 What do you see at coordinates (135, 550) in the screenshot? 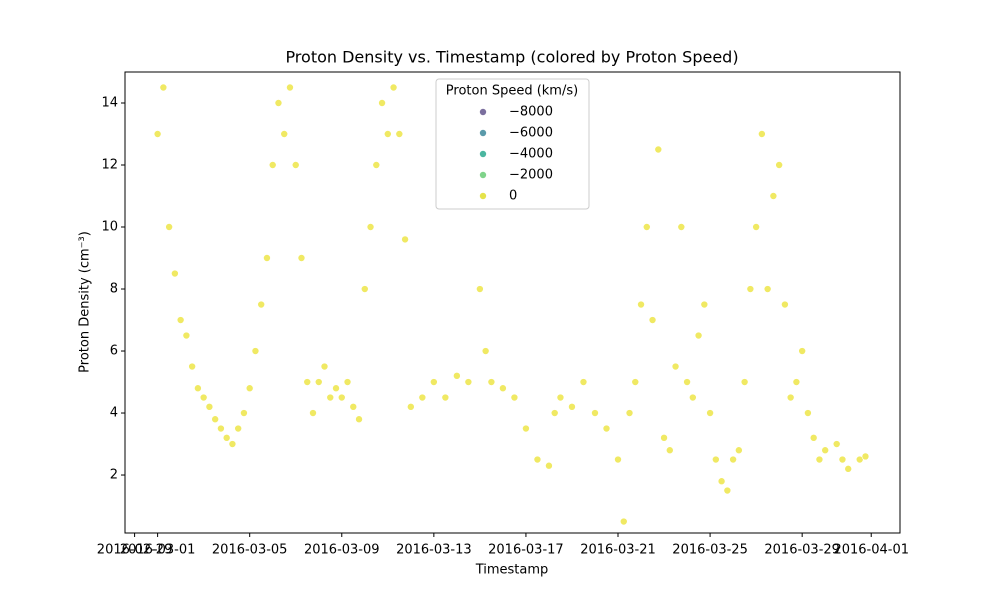
I see `x-tick-label: 2016-02-29` at bounding box center [135, 550].